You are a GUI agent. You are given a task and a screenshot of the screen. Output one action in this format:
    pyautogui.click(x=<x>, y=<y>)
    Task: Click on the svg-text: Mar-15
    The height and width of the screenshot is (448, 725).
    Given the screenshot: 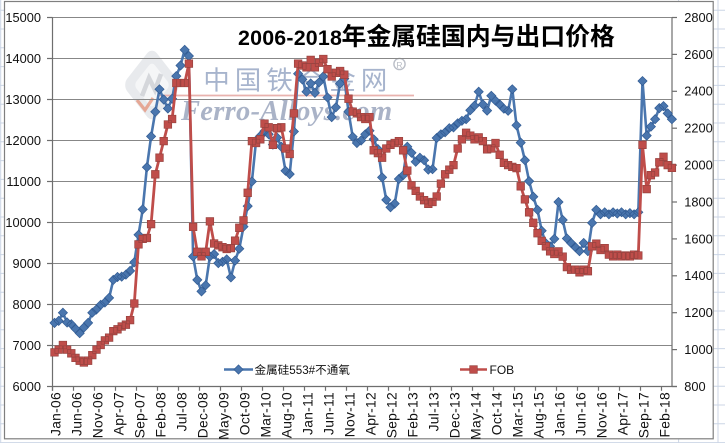 What is the action you would take?
    pyautogui.click(x=518, y=415)
    